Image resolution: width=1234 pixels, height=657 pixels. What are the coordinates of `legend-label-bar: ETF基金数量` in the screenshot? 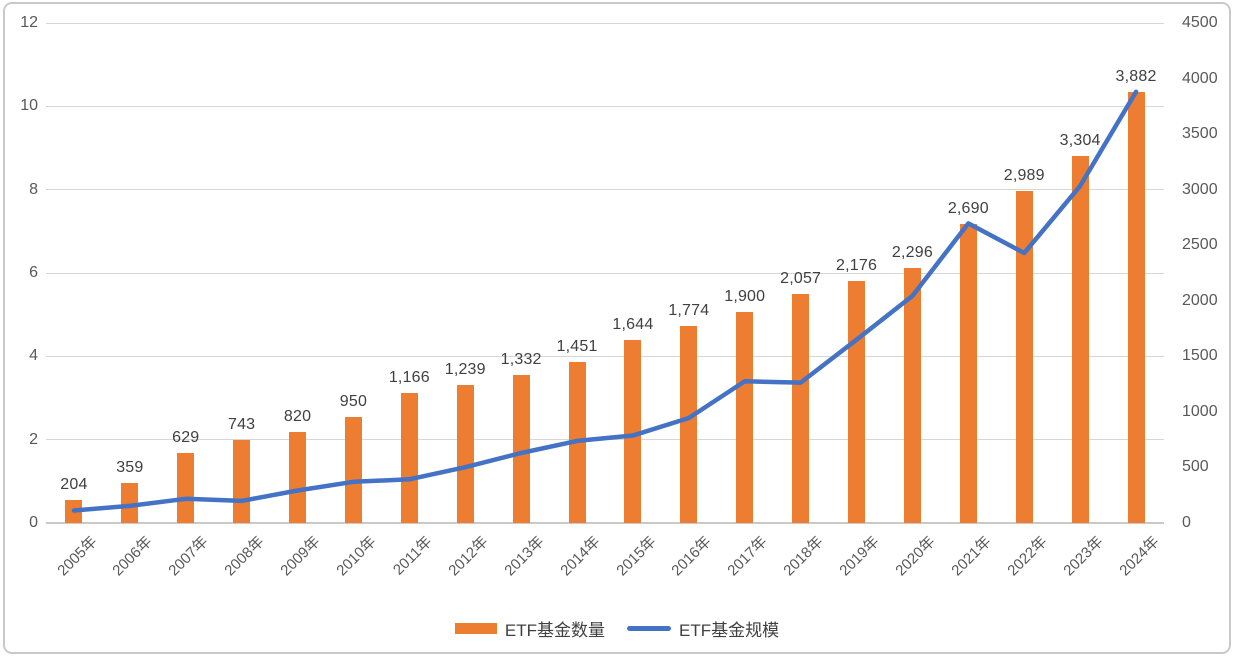 It's located at (554, 630).